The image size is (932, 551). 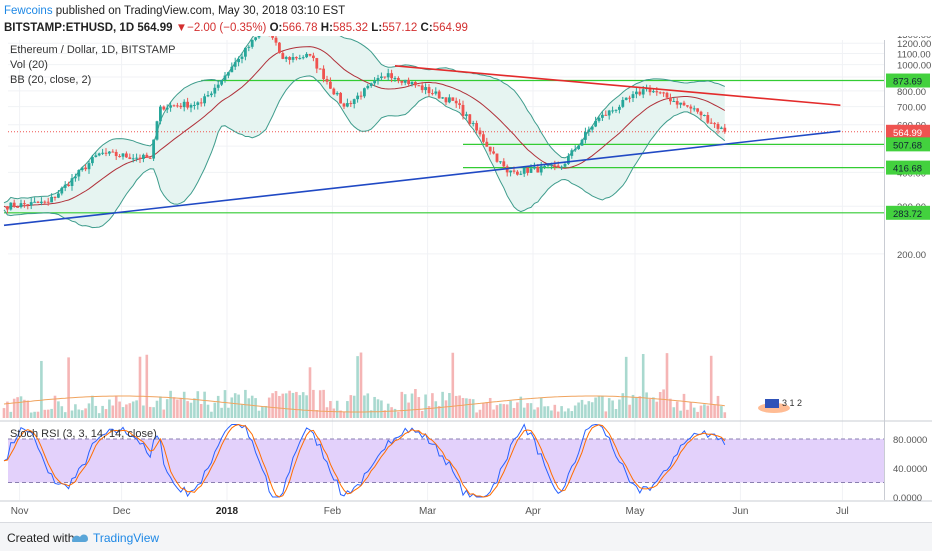 What do you see at coordinates (907, 133) in the screenshot?
I see `price-label: 564.99` at bounding box center [907, 133].